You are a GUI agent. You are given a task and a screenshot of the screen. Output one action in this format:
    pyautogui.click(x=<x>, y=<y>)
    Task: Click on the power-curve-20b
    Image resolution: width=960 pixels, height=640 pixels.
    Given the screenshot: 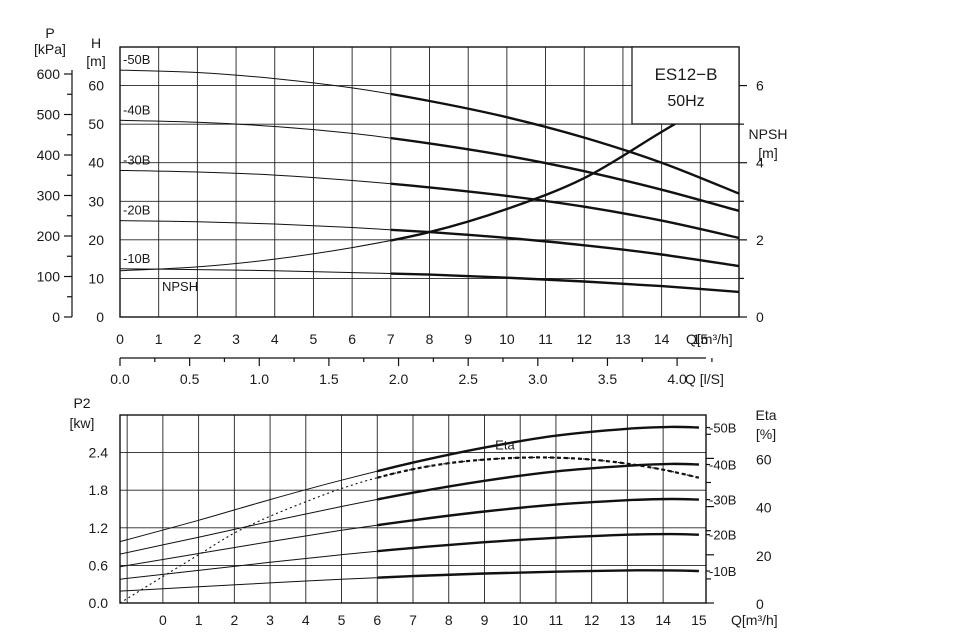 What is the action you would take?
    pyautogui.click(x=538, y=542)
    